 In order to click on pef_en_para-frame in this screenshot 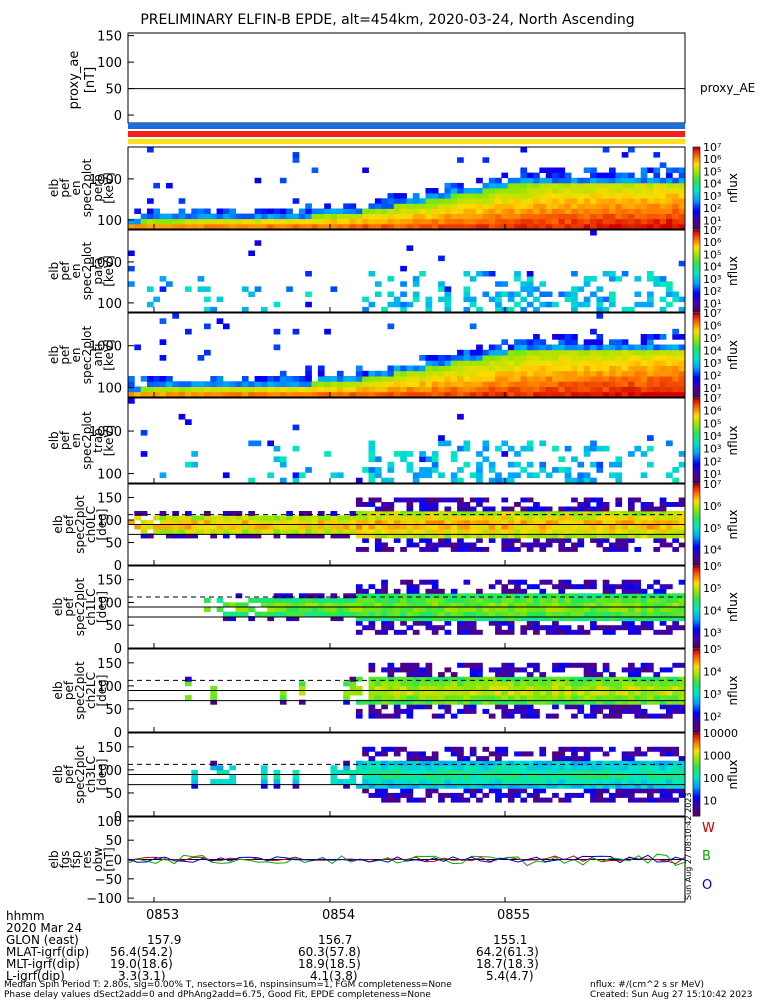, I will do `click(406, 271)`.